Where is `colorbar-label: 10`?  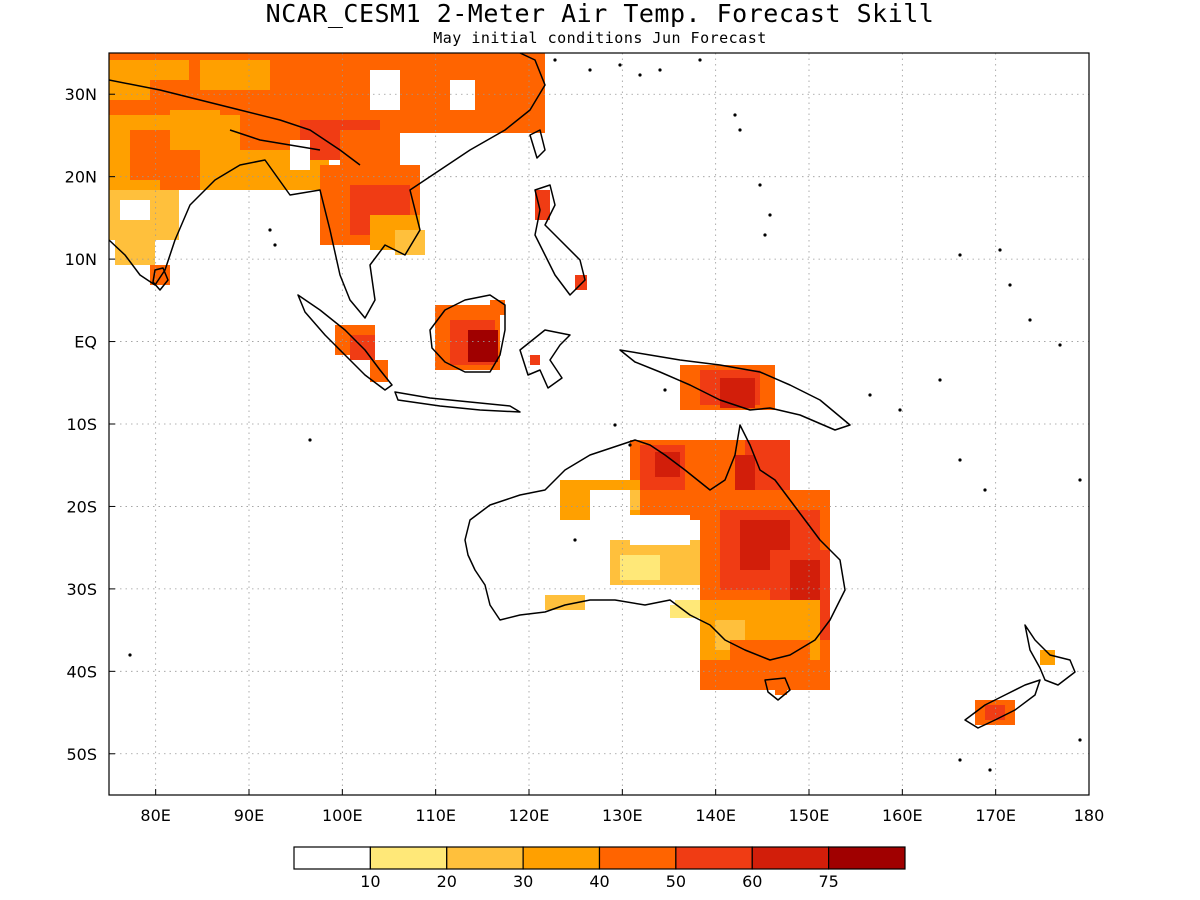 colorbar-label: 10 is located at coordinates (370, 881).